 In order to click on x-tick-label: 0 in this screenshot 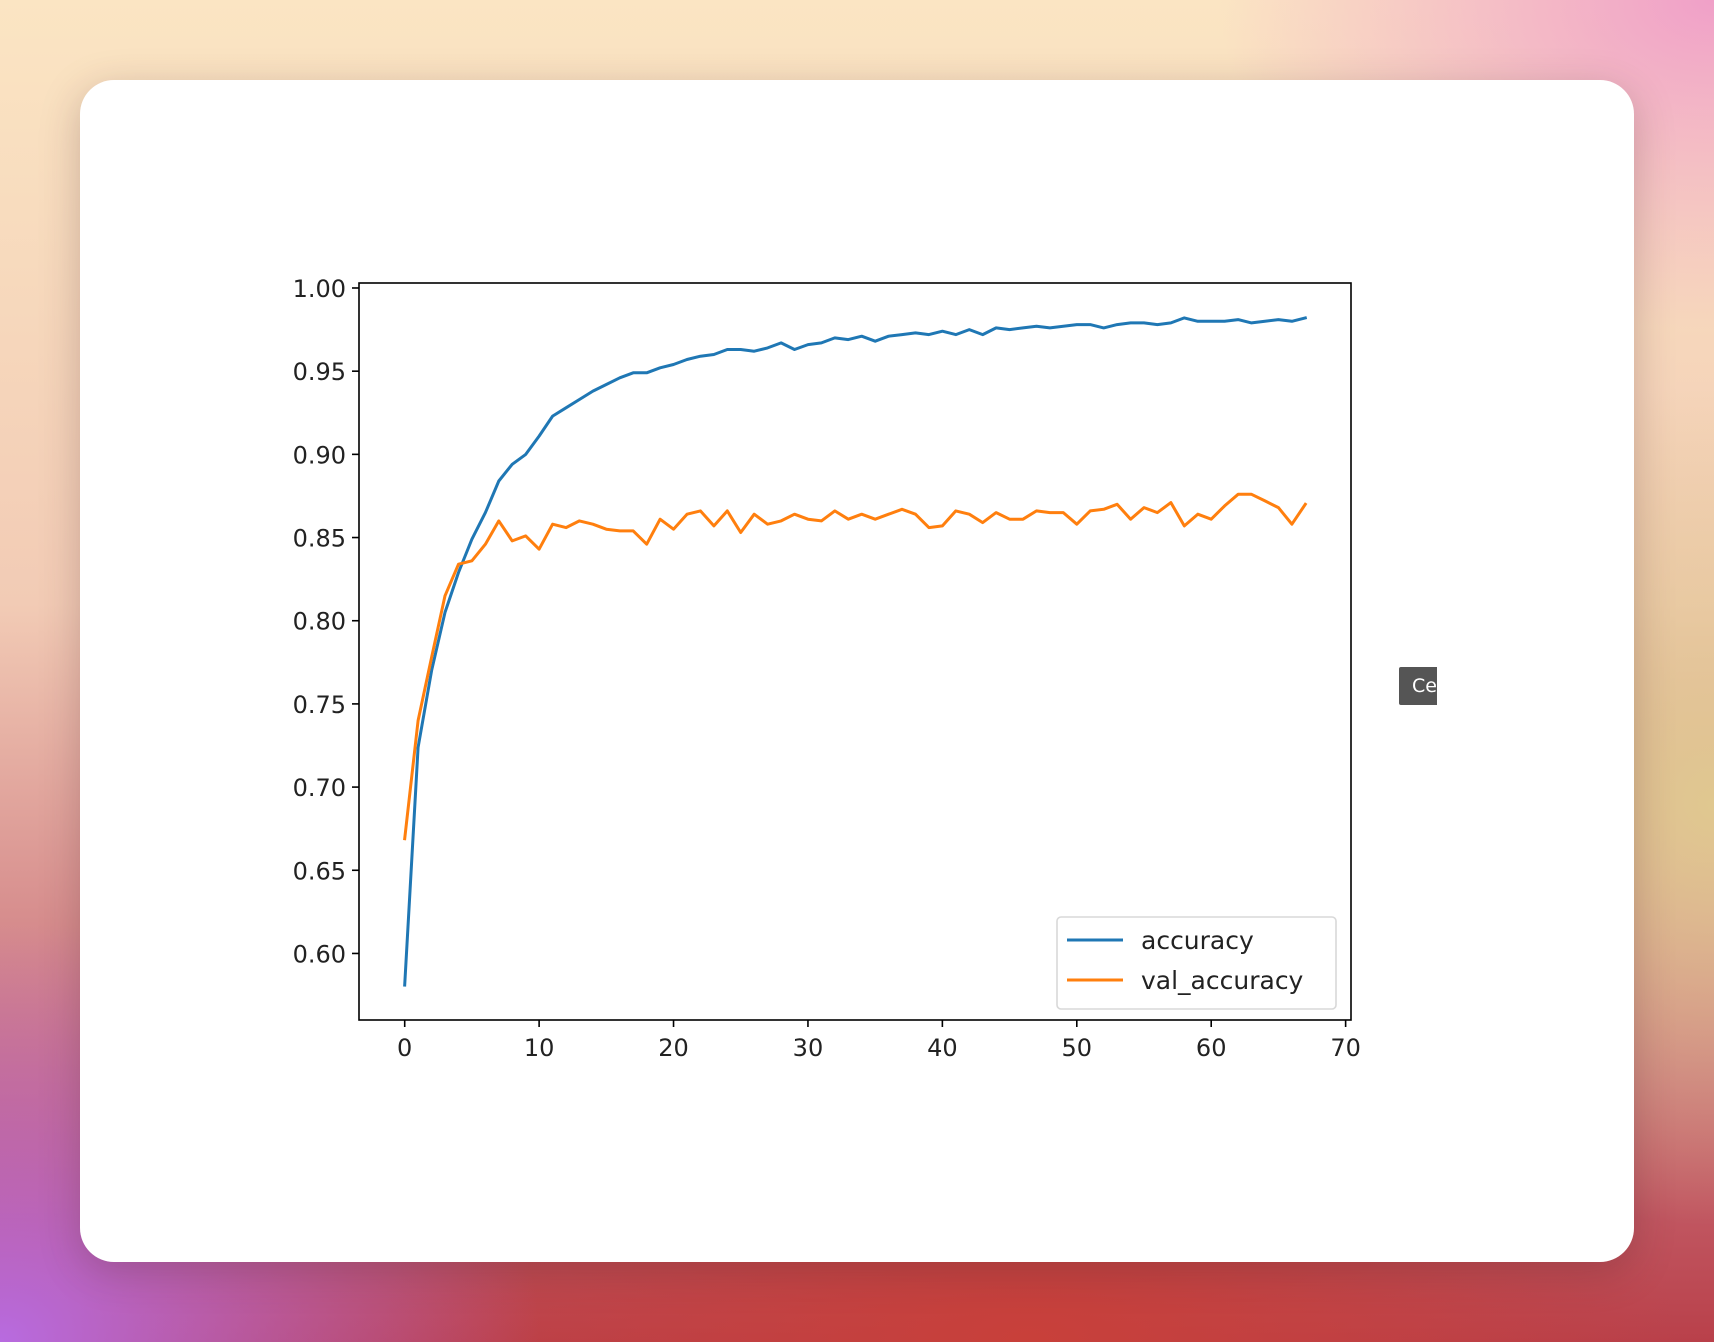, I will do `click(404, 1048)`.